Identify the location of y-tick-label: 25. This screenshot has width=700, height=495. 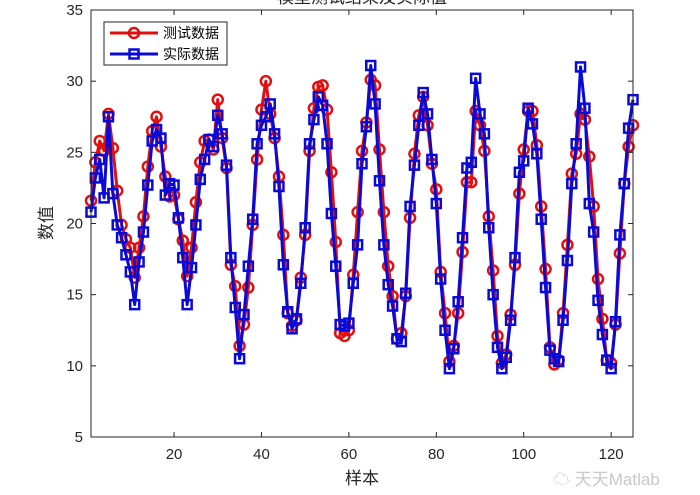
(74, 152).